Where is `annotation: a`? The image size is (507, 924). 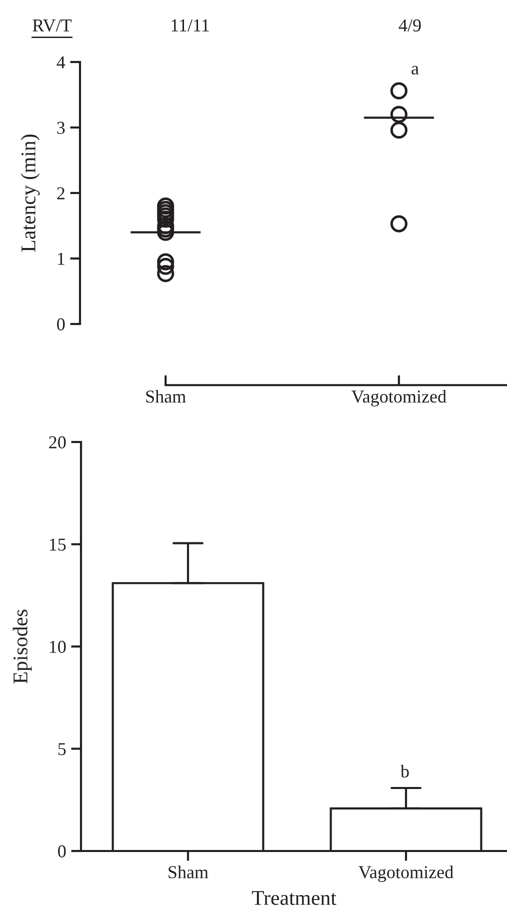
annotation: a is located at coordinates (415, 70).